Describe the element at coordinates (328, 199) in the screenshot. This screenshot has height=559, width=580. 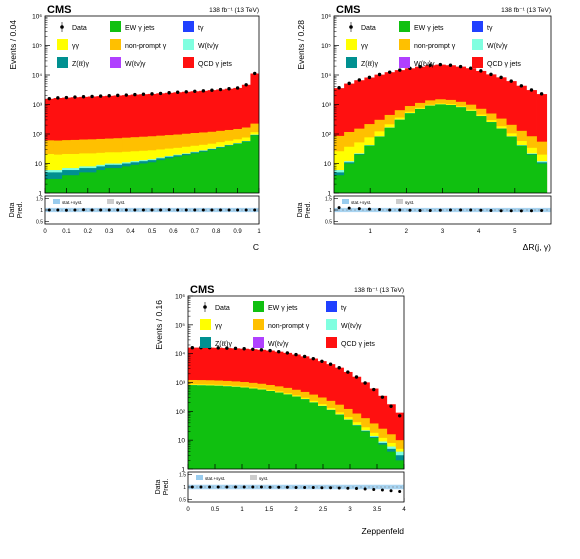
I see `ratio-y-tick-label: 1.5` at that location.